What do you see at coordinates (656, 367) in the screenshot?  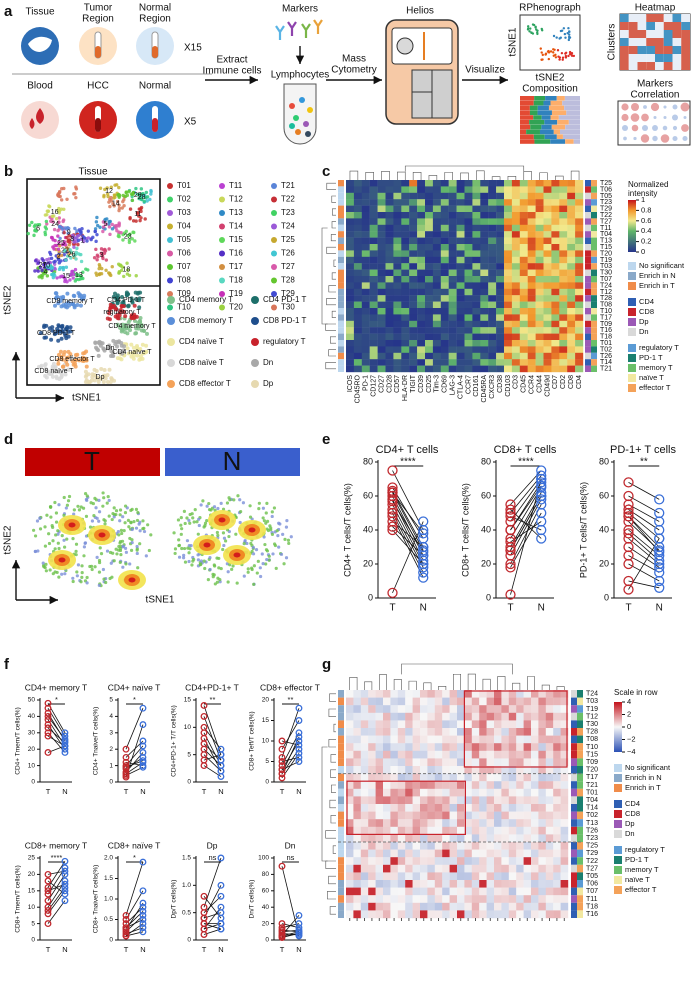 I see `legend-label: memory T` at bounding box center [656, 367].